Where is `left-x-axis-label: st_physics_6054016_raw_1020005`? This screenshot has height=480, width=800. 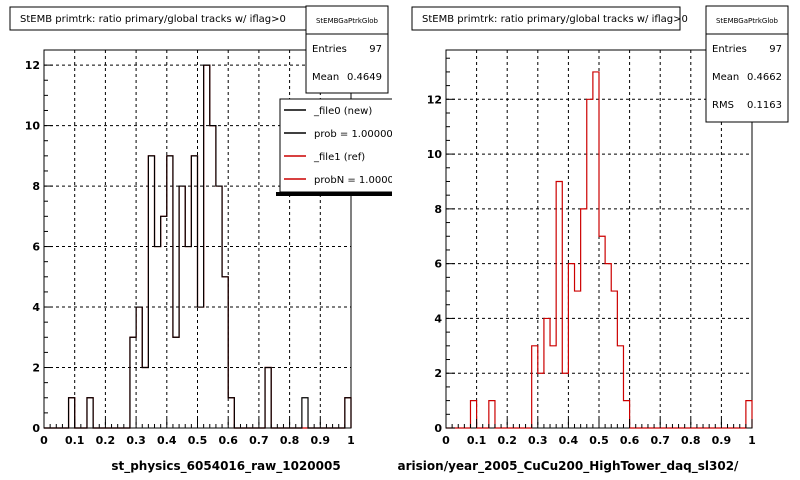
left-x-axis-label: st_physics_6054016_raw_1020005 is located at coordinates (225, 466).